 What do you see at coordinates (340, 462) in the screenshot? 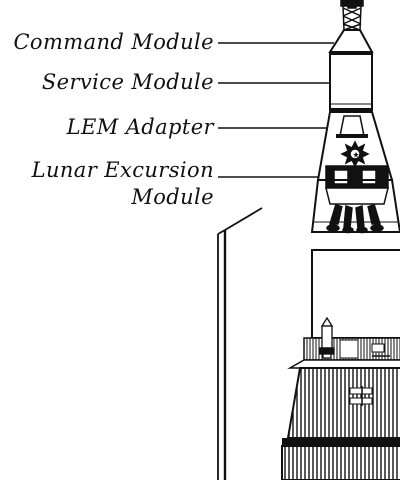
I see `first-stage` at bounding box center [340, 462].